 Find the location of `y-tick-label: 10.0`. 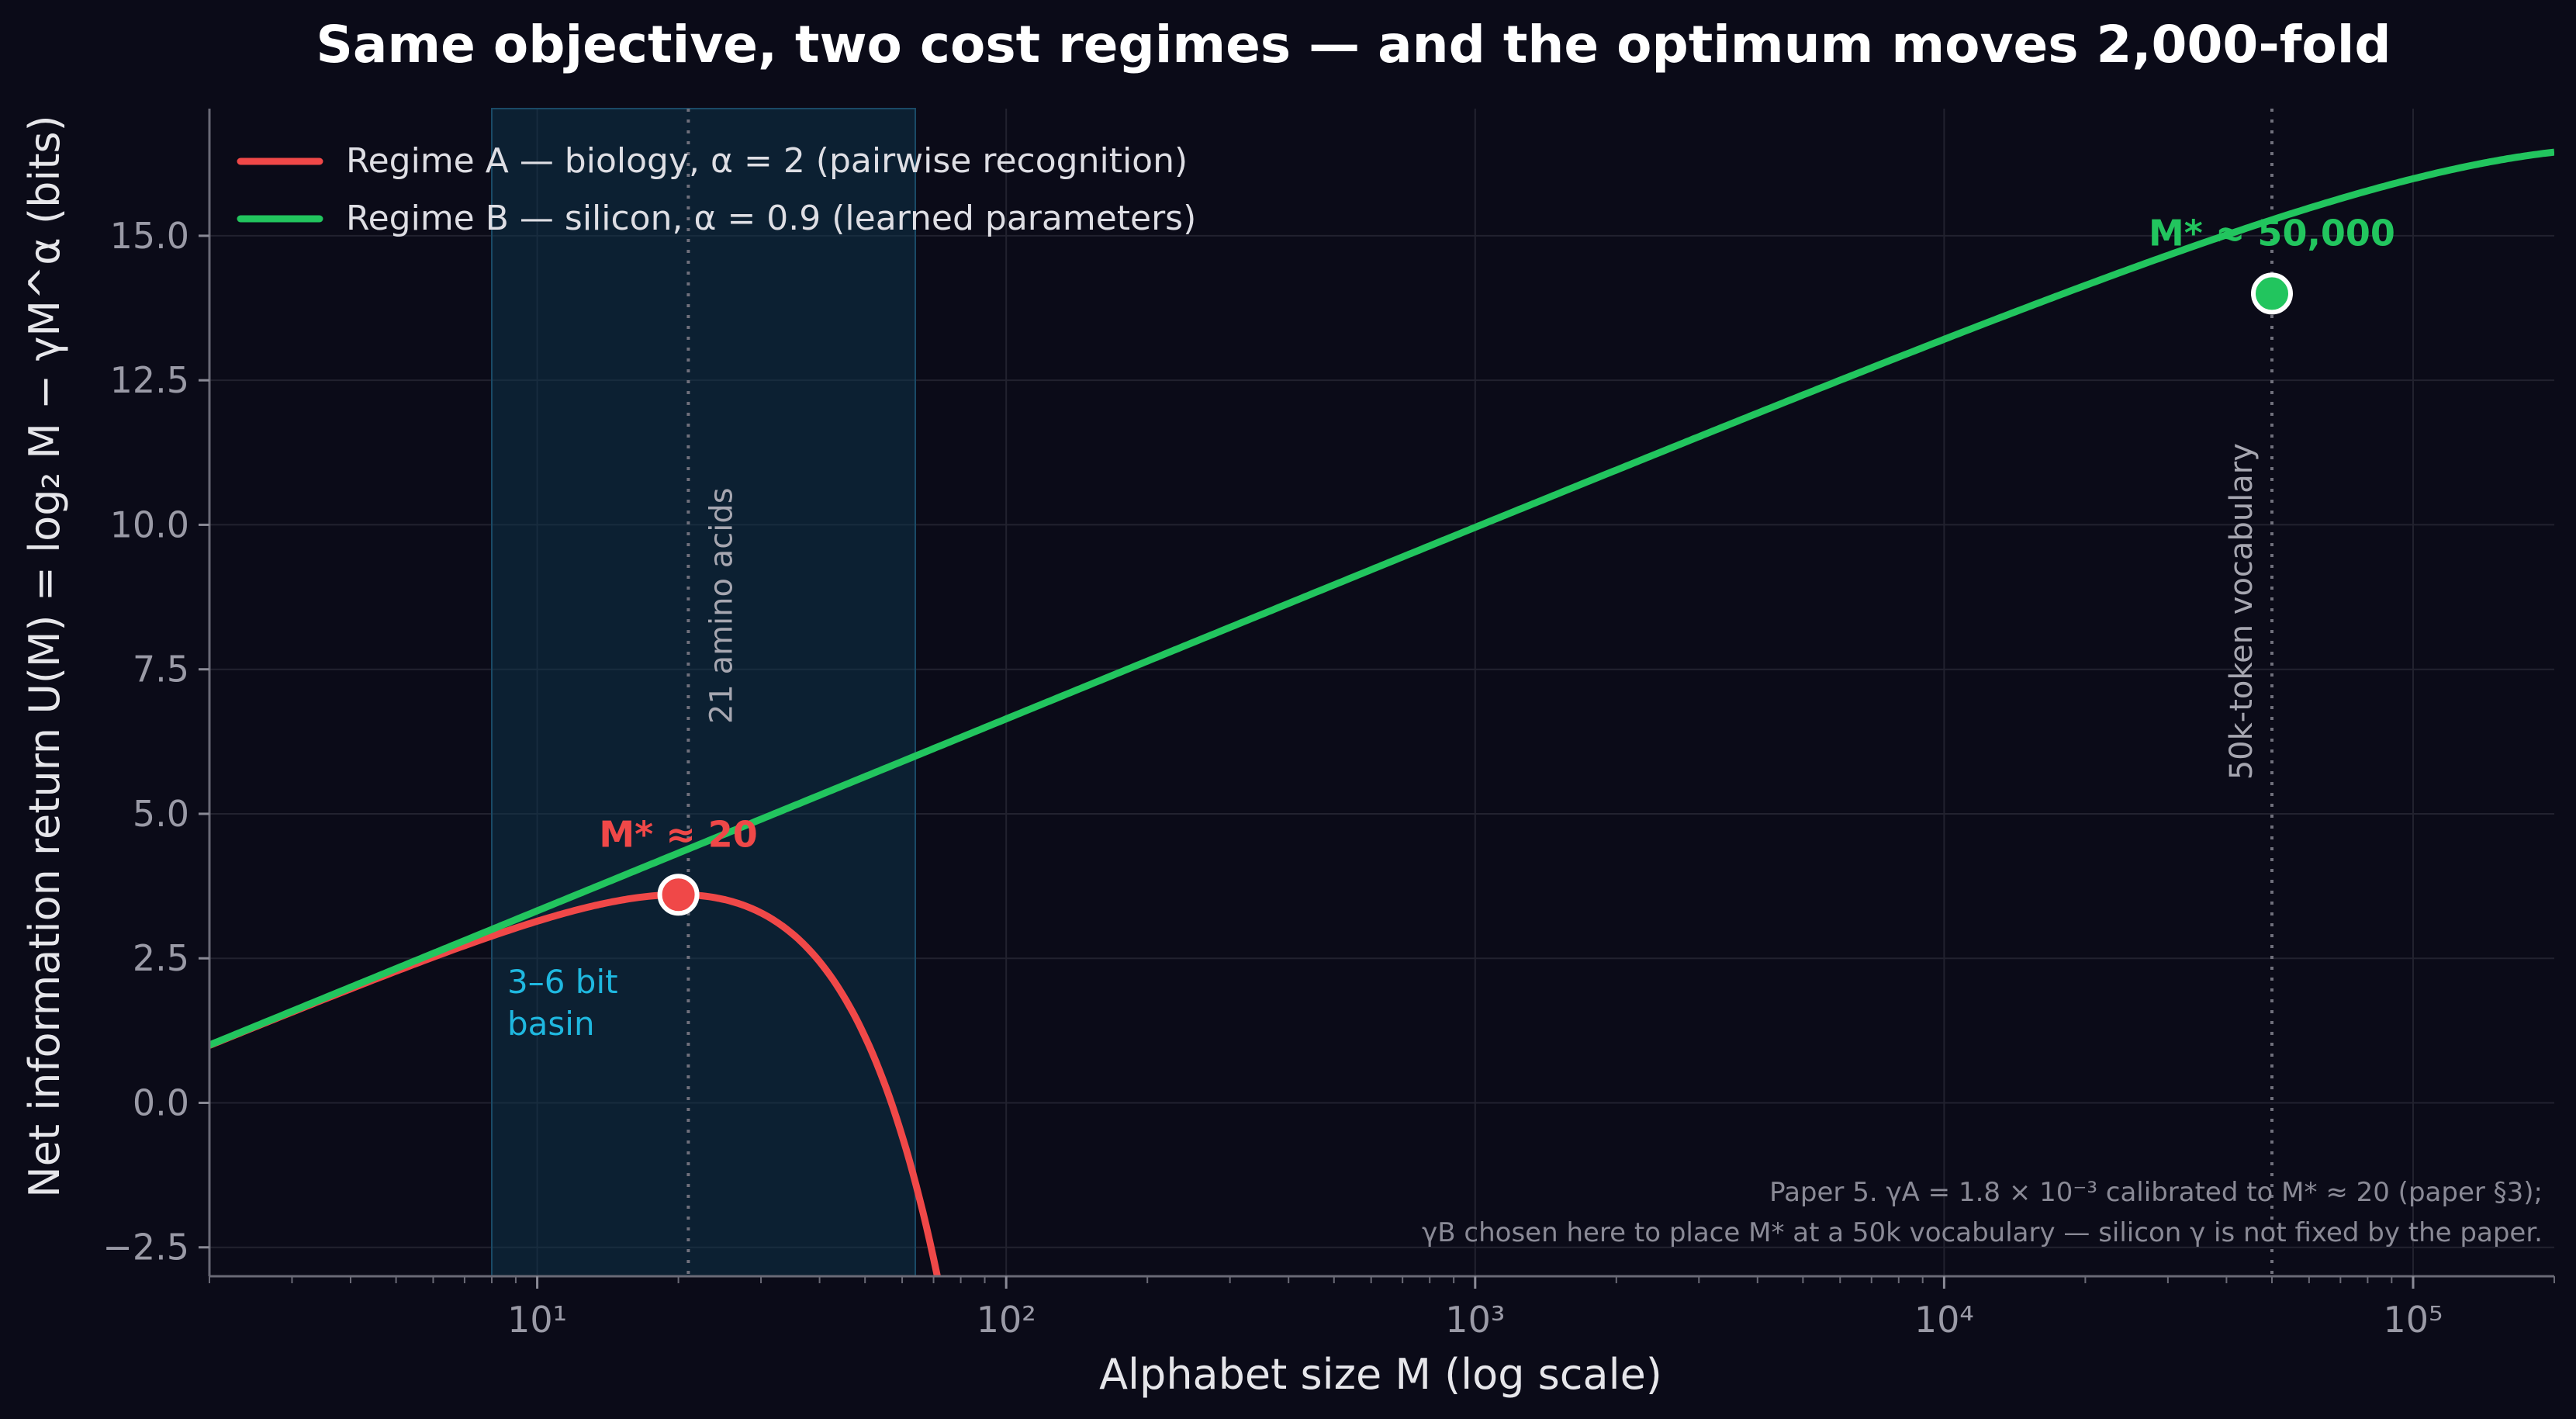

y-tick-label: 10.0 is located at coordinates (149, 524).